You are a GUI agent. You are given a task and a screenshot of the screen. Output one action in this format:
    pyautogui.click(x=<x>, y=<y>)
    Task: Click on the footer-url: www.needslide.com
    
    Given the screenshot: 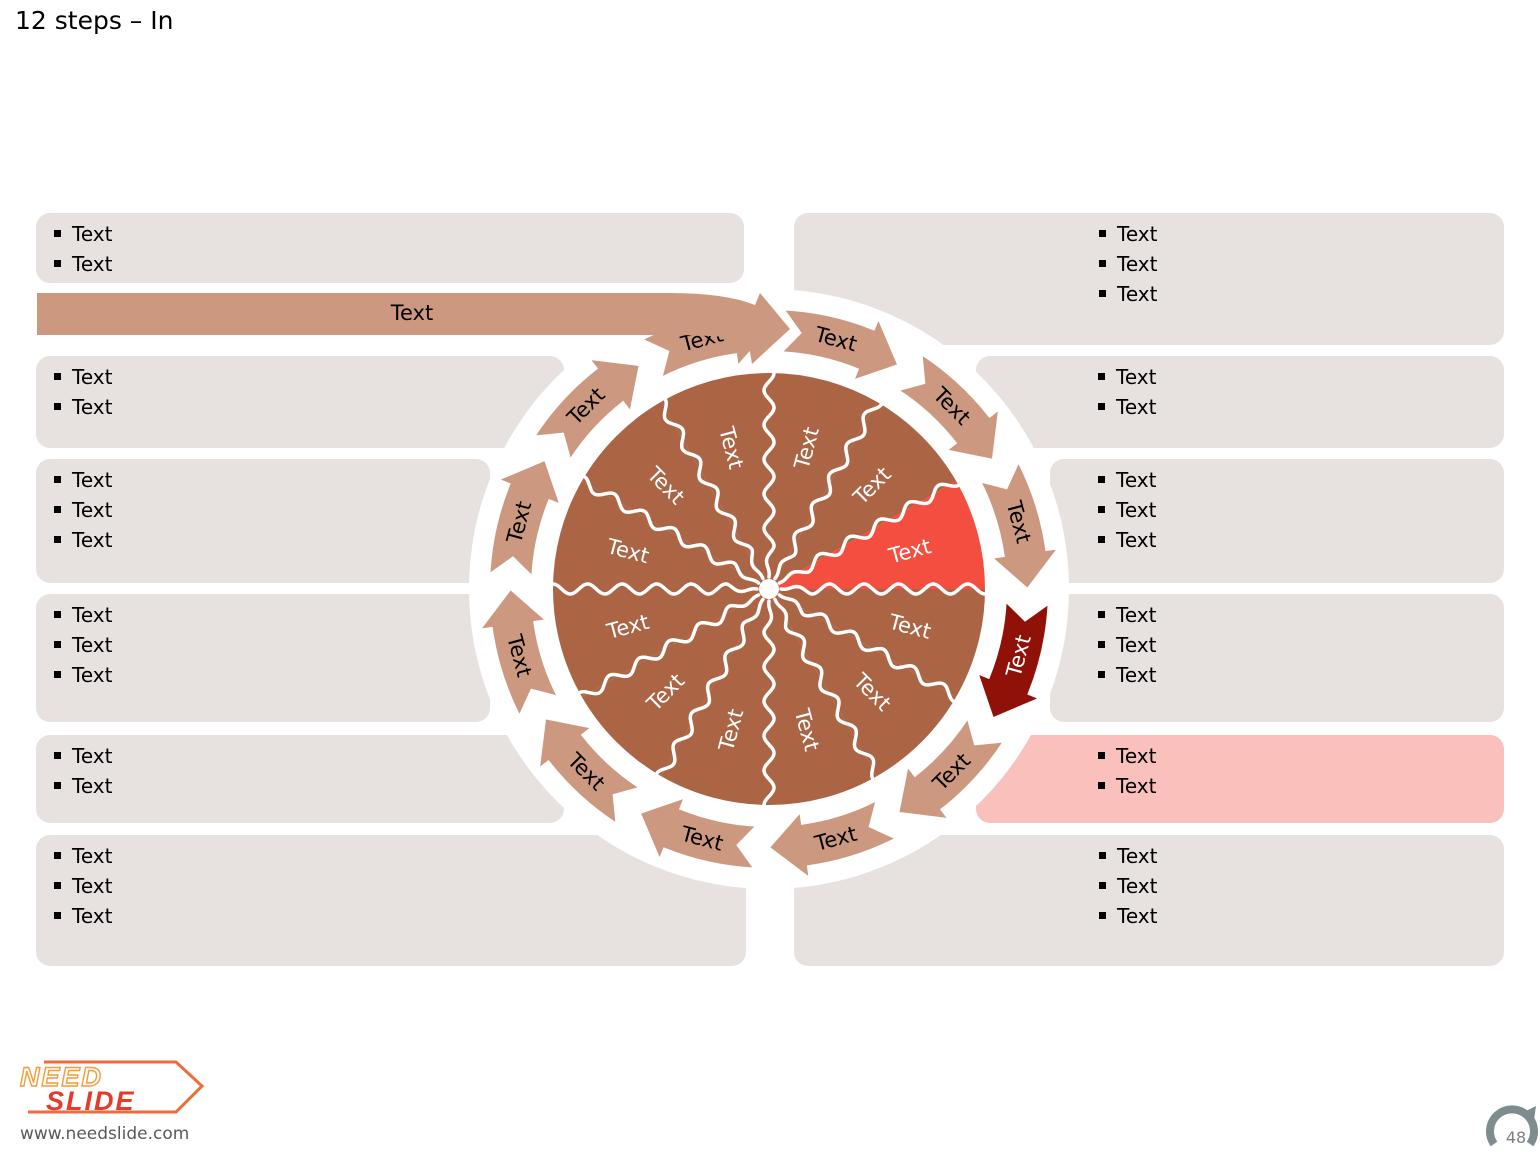 What is the action you would take?
    pyautogui.click(x=105, y=1134)
    